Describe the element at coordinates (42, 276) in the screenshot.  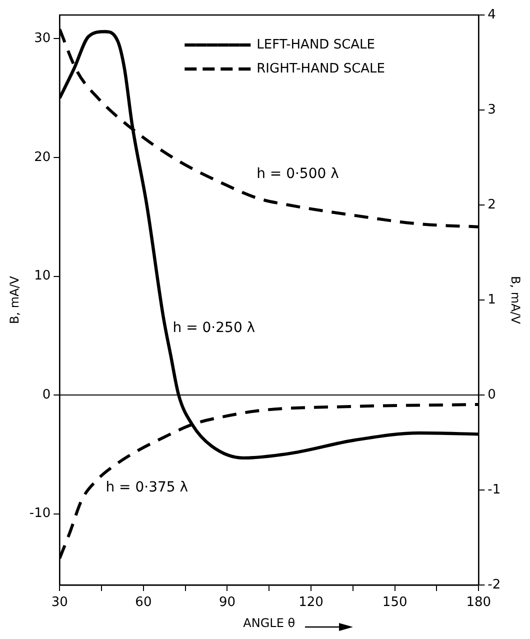
I see `y-tick-label: 10` at that location.